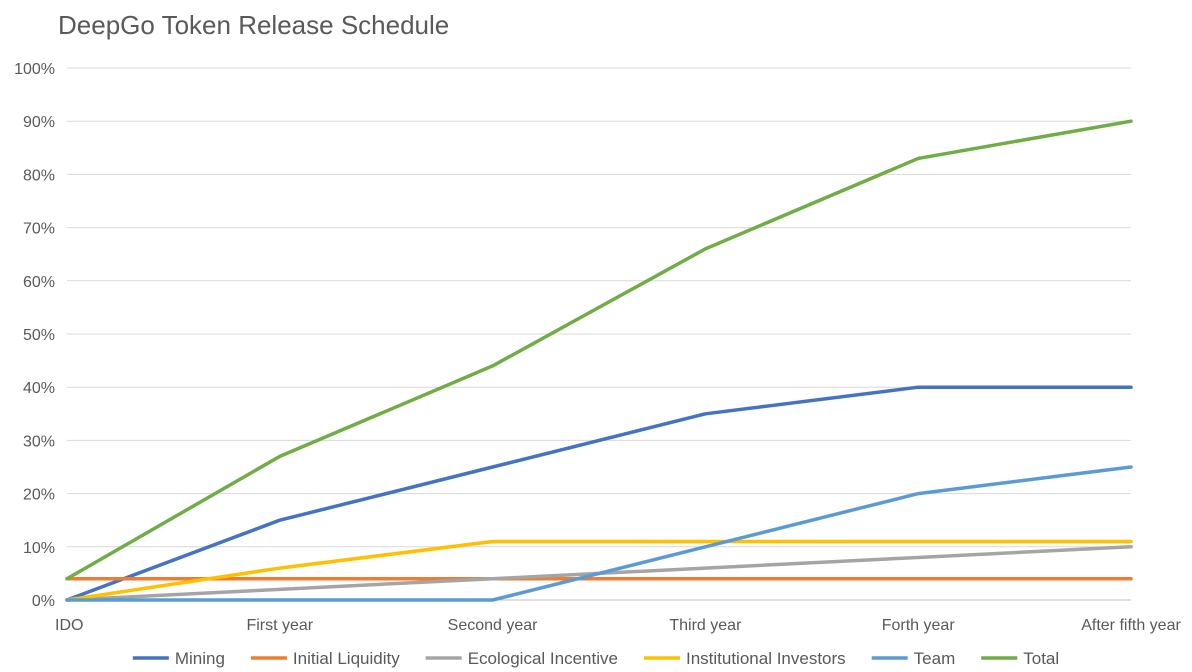  Describe the element at coordinates (39, 229) in the screenshot. I see `y-tick-label: 70%` at that location.